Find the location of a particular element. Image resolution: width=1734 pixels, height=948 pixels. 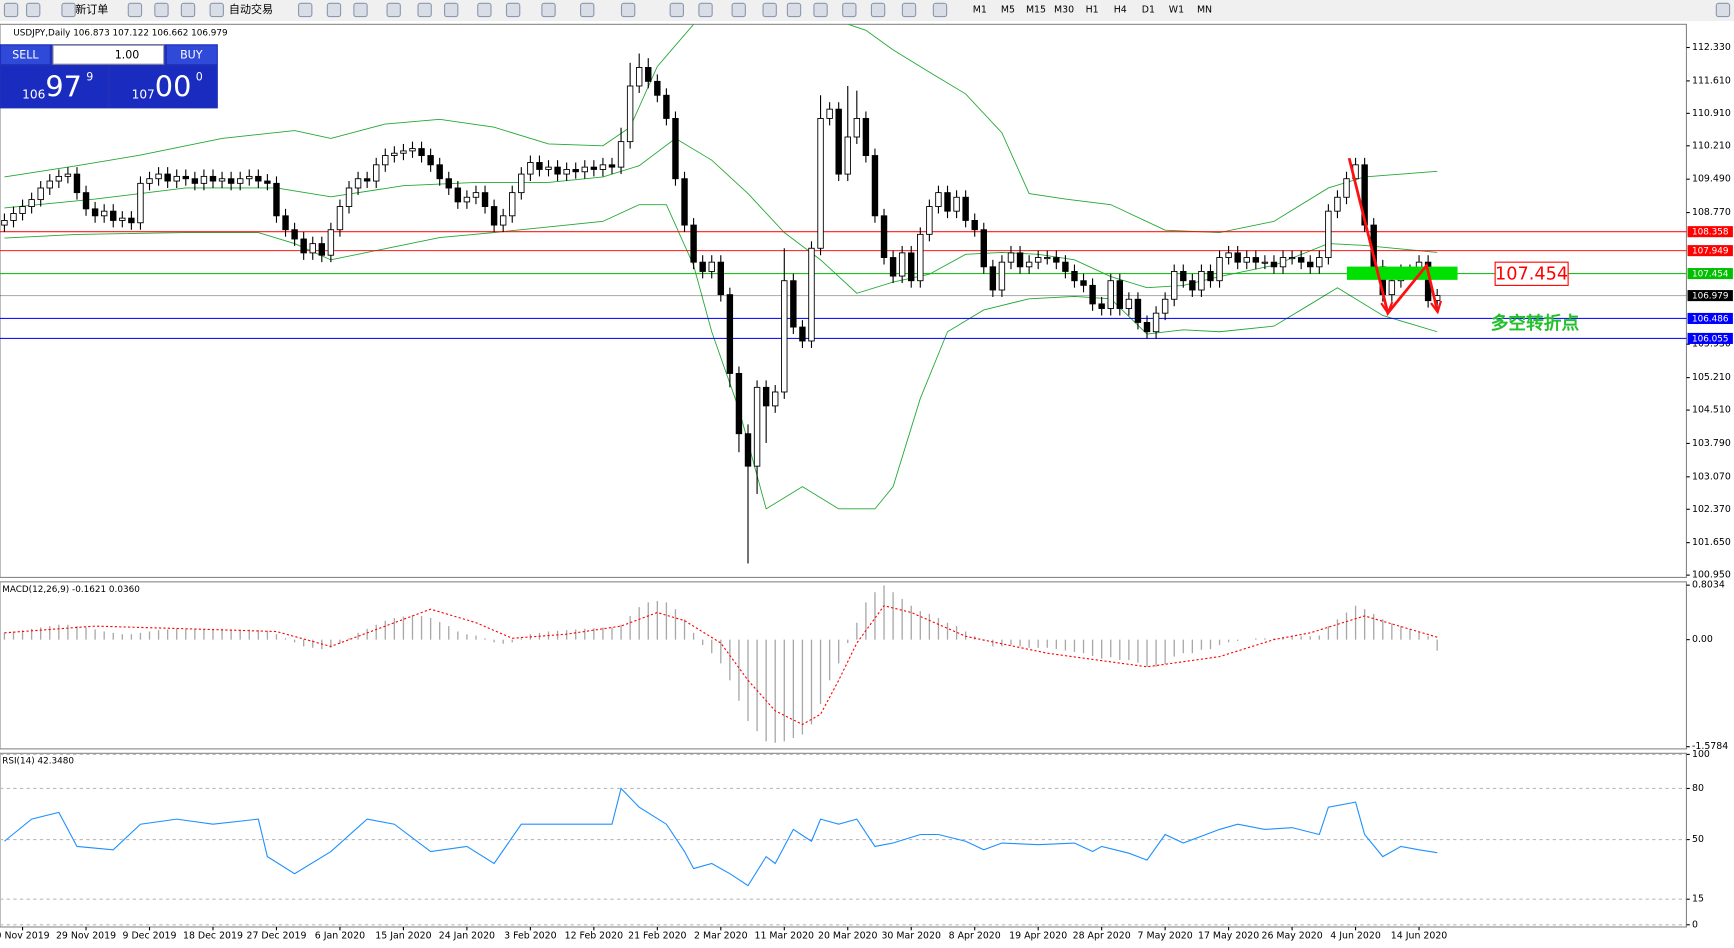

timeframe-button: M30 is located at coordinates (1064, 9).